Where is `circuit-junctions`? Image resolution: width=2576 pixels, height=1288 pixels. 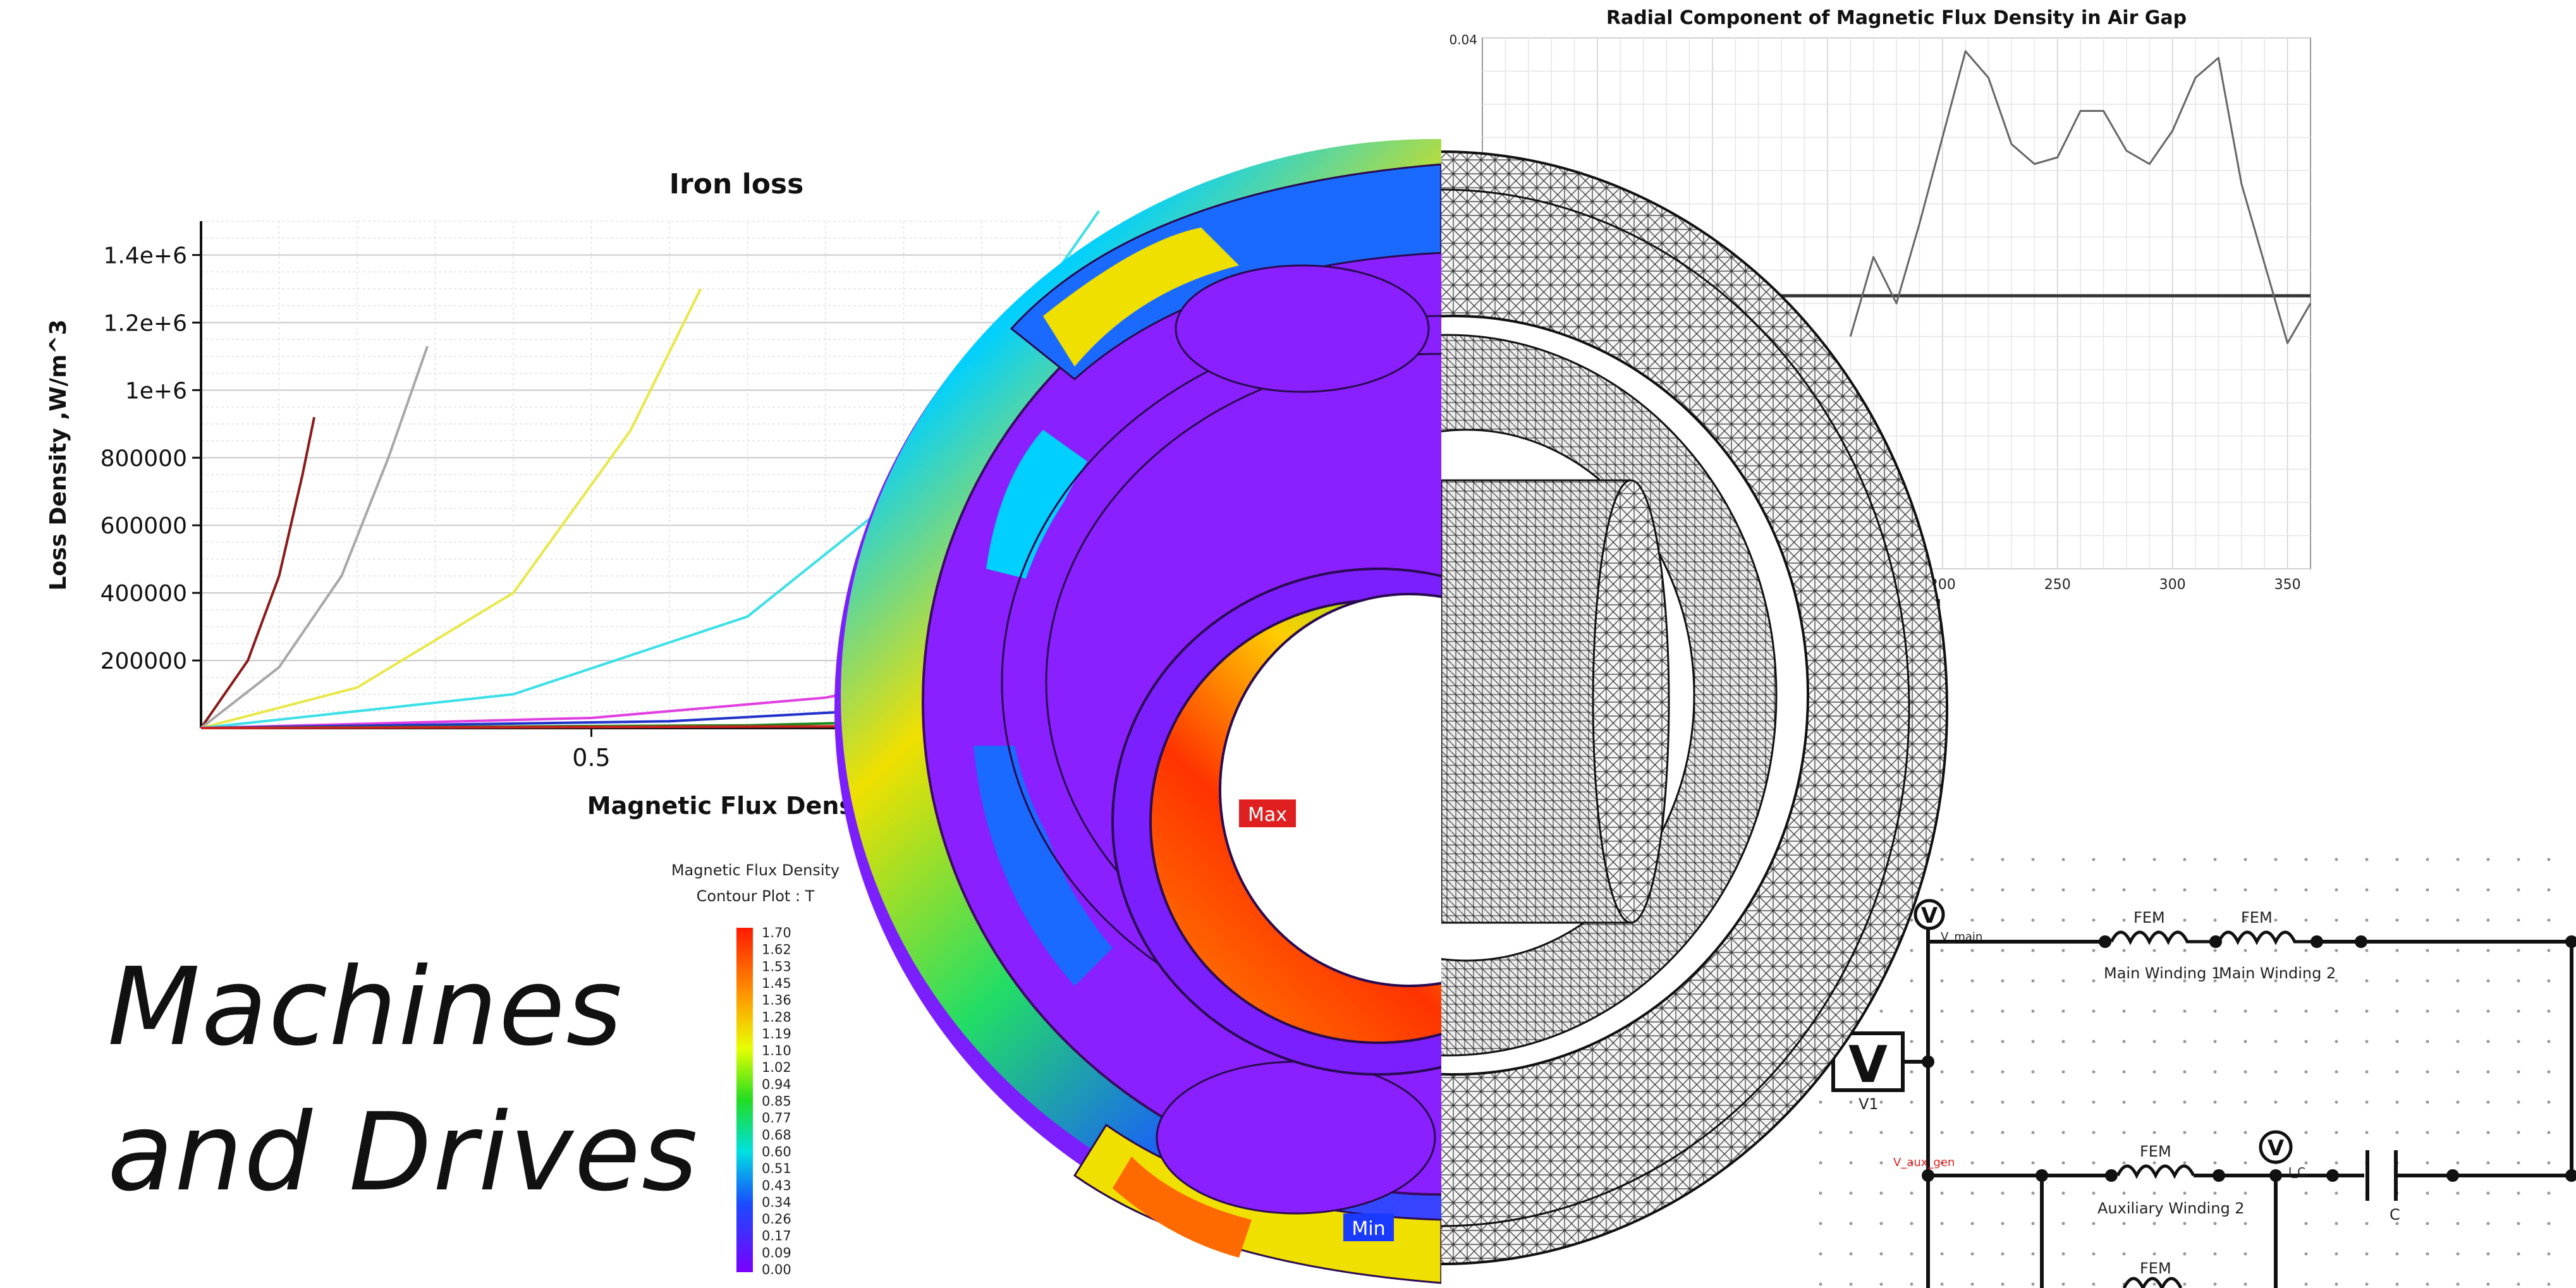 circuit-junctions is located at coordinates (2249, 1058).